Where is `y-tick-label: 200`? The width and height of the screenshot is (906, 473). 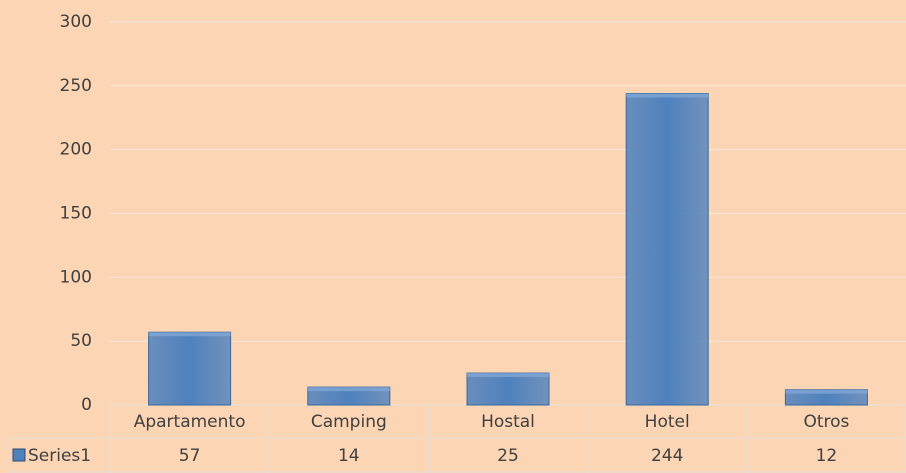
y-tick-label: 200 is located at coordinates (76, 150).